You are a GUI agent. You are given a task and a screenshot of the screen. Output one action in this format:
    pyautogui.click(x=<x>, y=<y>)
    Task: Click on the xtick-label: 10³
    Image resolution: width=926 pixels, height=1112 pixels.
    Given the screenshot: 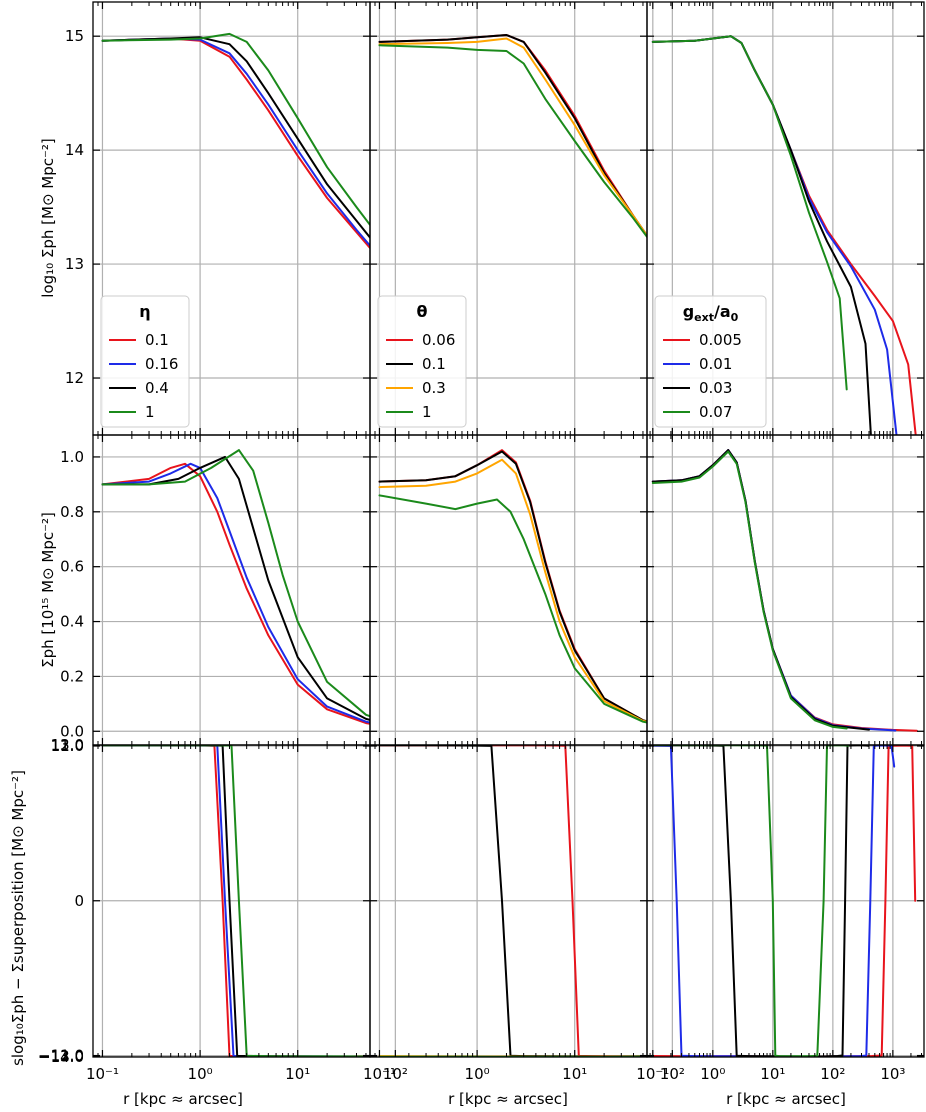 What is the action you would take?
    pyautogui.click(x=892, y=1074)
    